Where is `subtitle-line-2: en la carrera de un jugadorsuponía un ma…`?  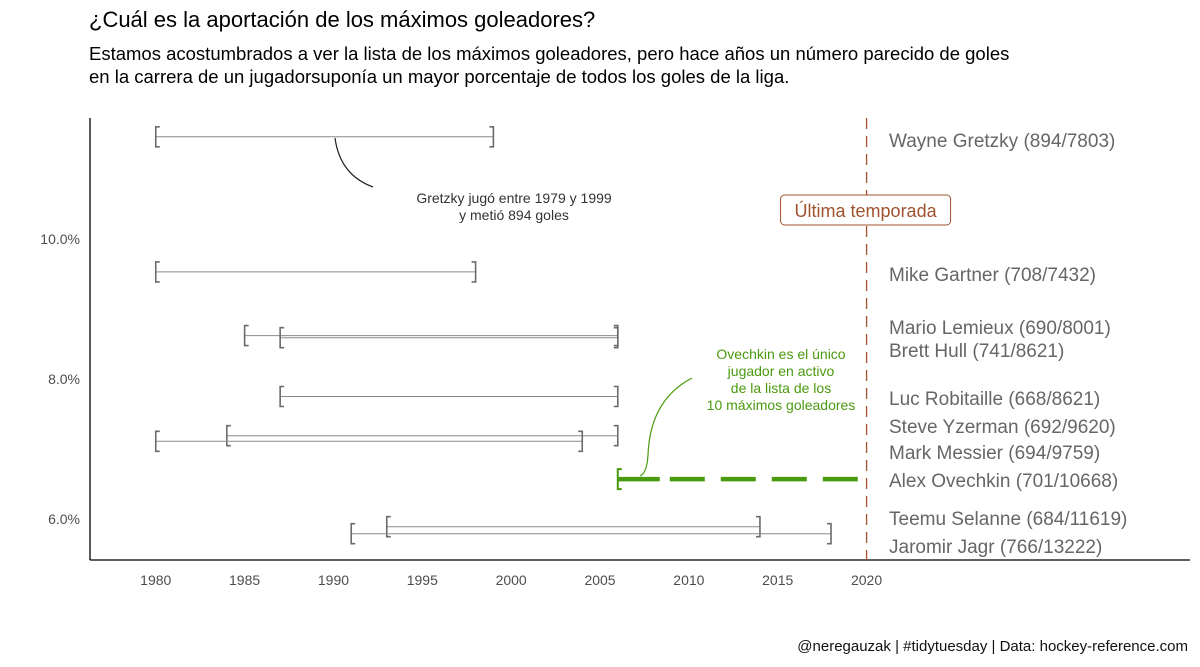 subtitle-line-2: en la carrera de un jugadorsuponía un ma… is located at coordinates (439, 76).